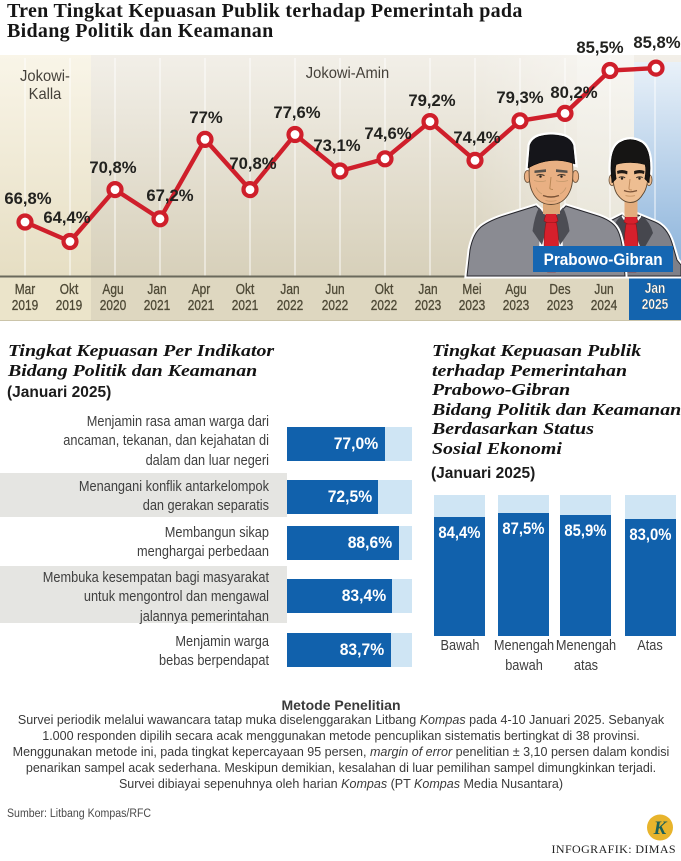 The image size is (681, 861). I want to click on svg-text: K, so click(660, 828).